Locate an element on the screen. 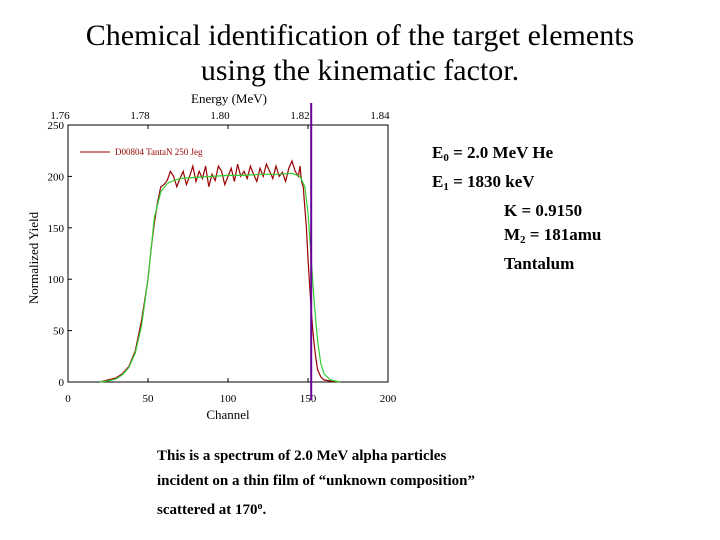  k-row: K = 0.9150 is located at coordinates (543, 210).